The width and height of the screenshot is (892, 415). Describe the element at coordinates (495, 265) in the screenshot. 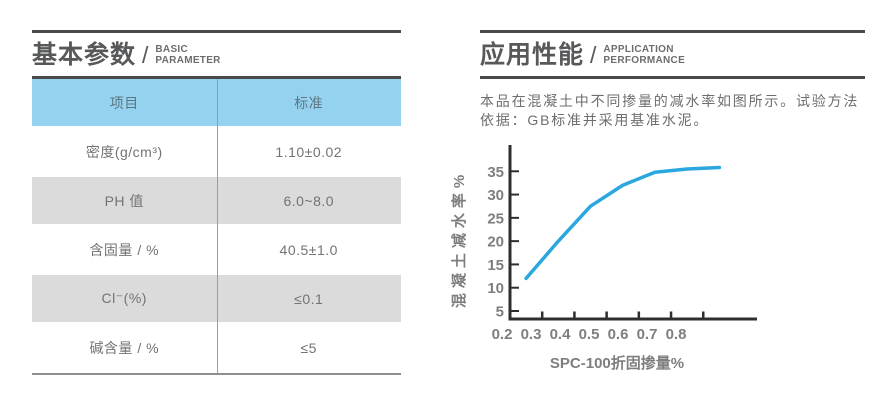

I see `y-tick-label: 15` at that location.